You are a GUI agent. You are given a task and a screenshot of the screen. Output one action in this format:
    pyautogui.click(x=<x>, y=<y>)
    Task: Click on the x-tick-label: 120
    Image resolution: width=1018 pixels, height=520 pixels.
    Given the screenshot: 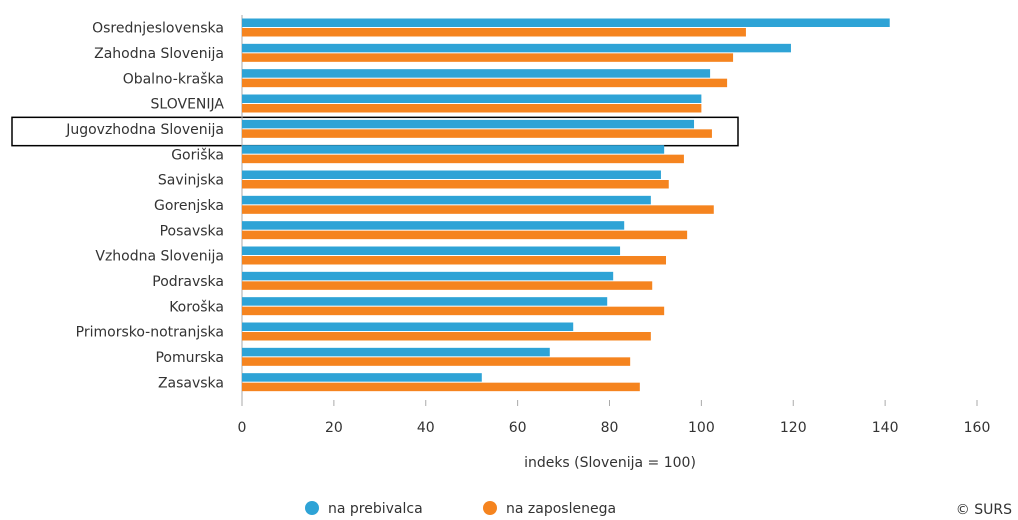 What is the action you would take?
    pyautogui.click(x=793, y=428)
    